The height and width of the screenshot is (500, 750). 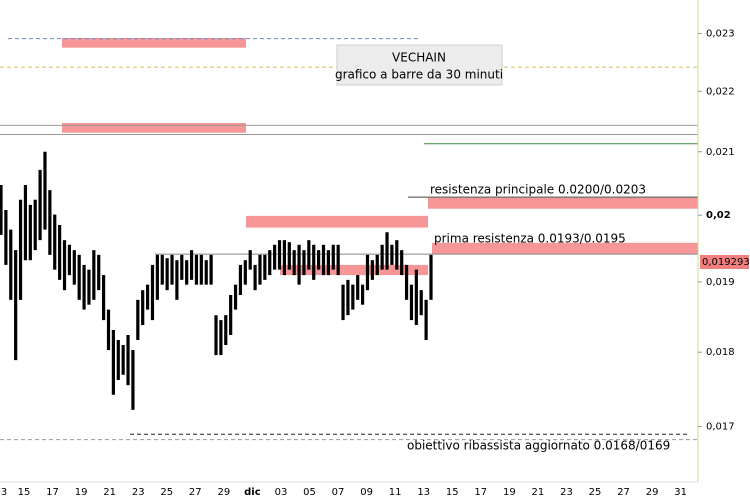 I want to click on y-tick-label: 0,02, so click(x=718, y=215).